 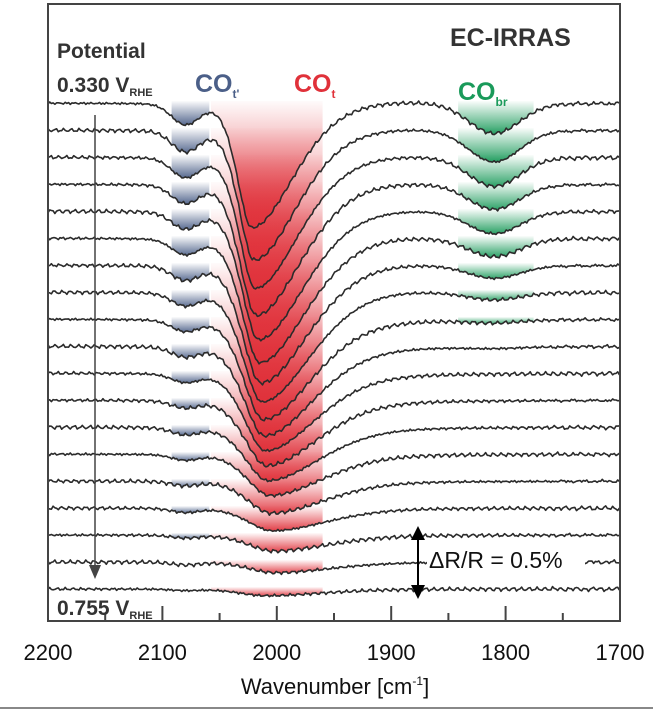 I want to click on band-label-cot-prime: COt', so click(x=217, y=85).